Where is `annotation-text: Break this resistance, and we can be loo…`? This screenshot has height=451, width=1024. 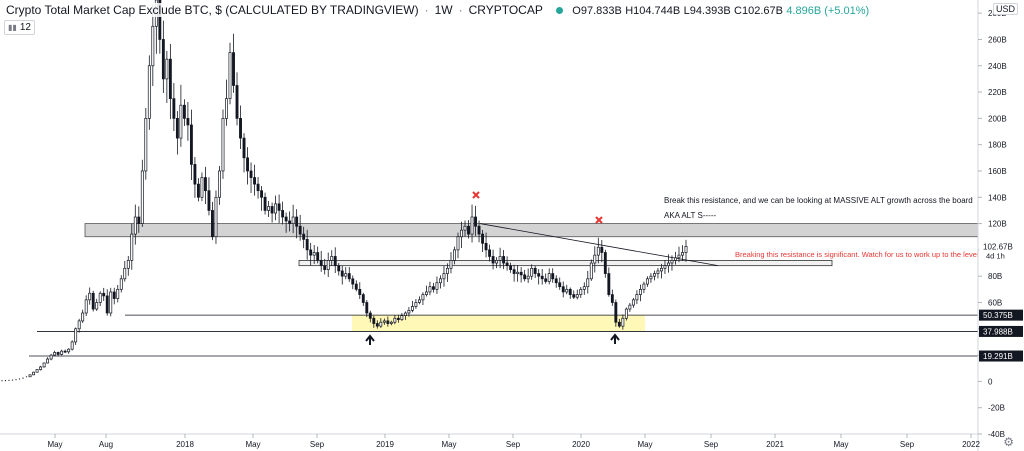 annotation-text: Break this resistance, and we can be loo… is located at coordinates (818, 200).